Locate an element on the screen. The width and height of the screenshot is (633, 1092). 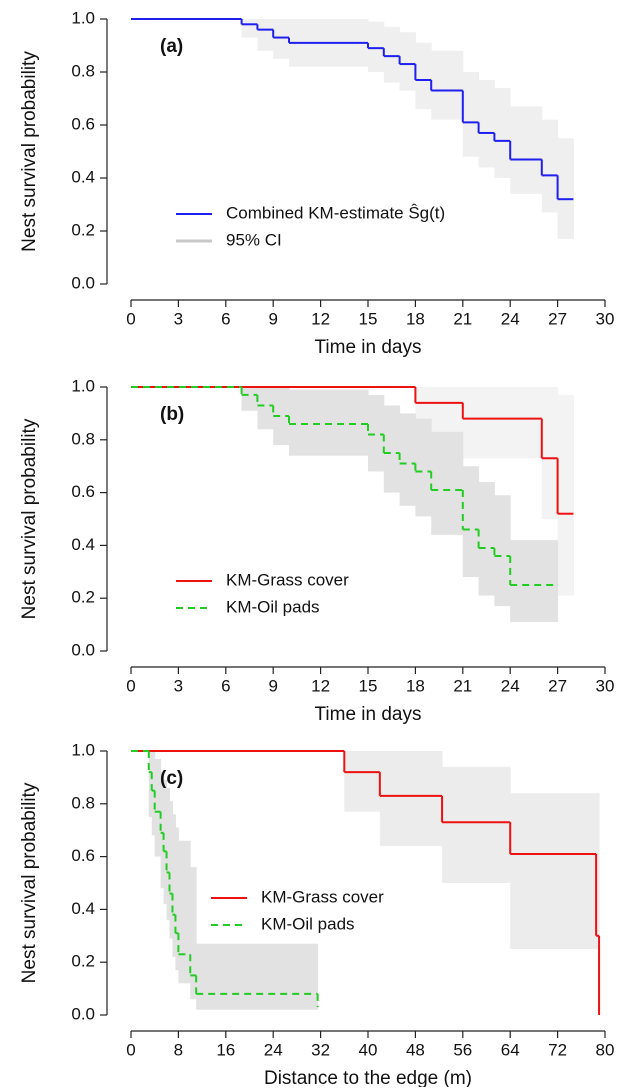
x-tick-label: 12 is located at coordinates (320, 685).